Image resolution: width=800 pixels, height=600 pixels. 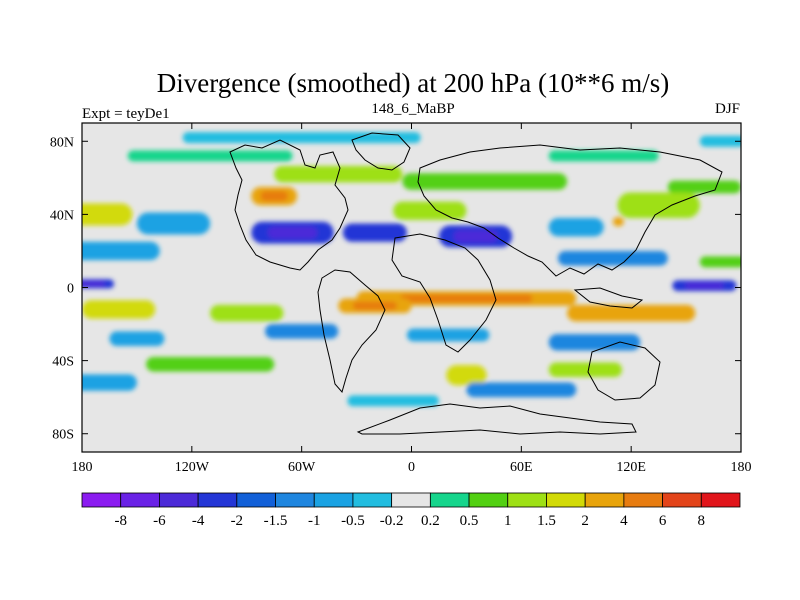 What do you see at coordinates (624, 521) in the screenshot?
I see `colorbar-label-13: 4` at bounding box center [624, 521].